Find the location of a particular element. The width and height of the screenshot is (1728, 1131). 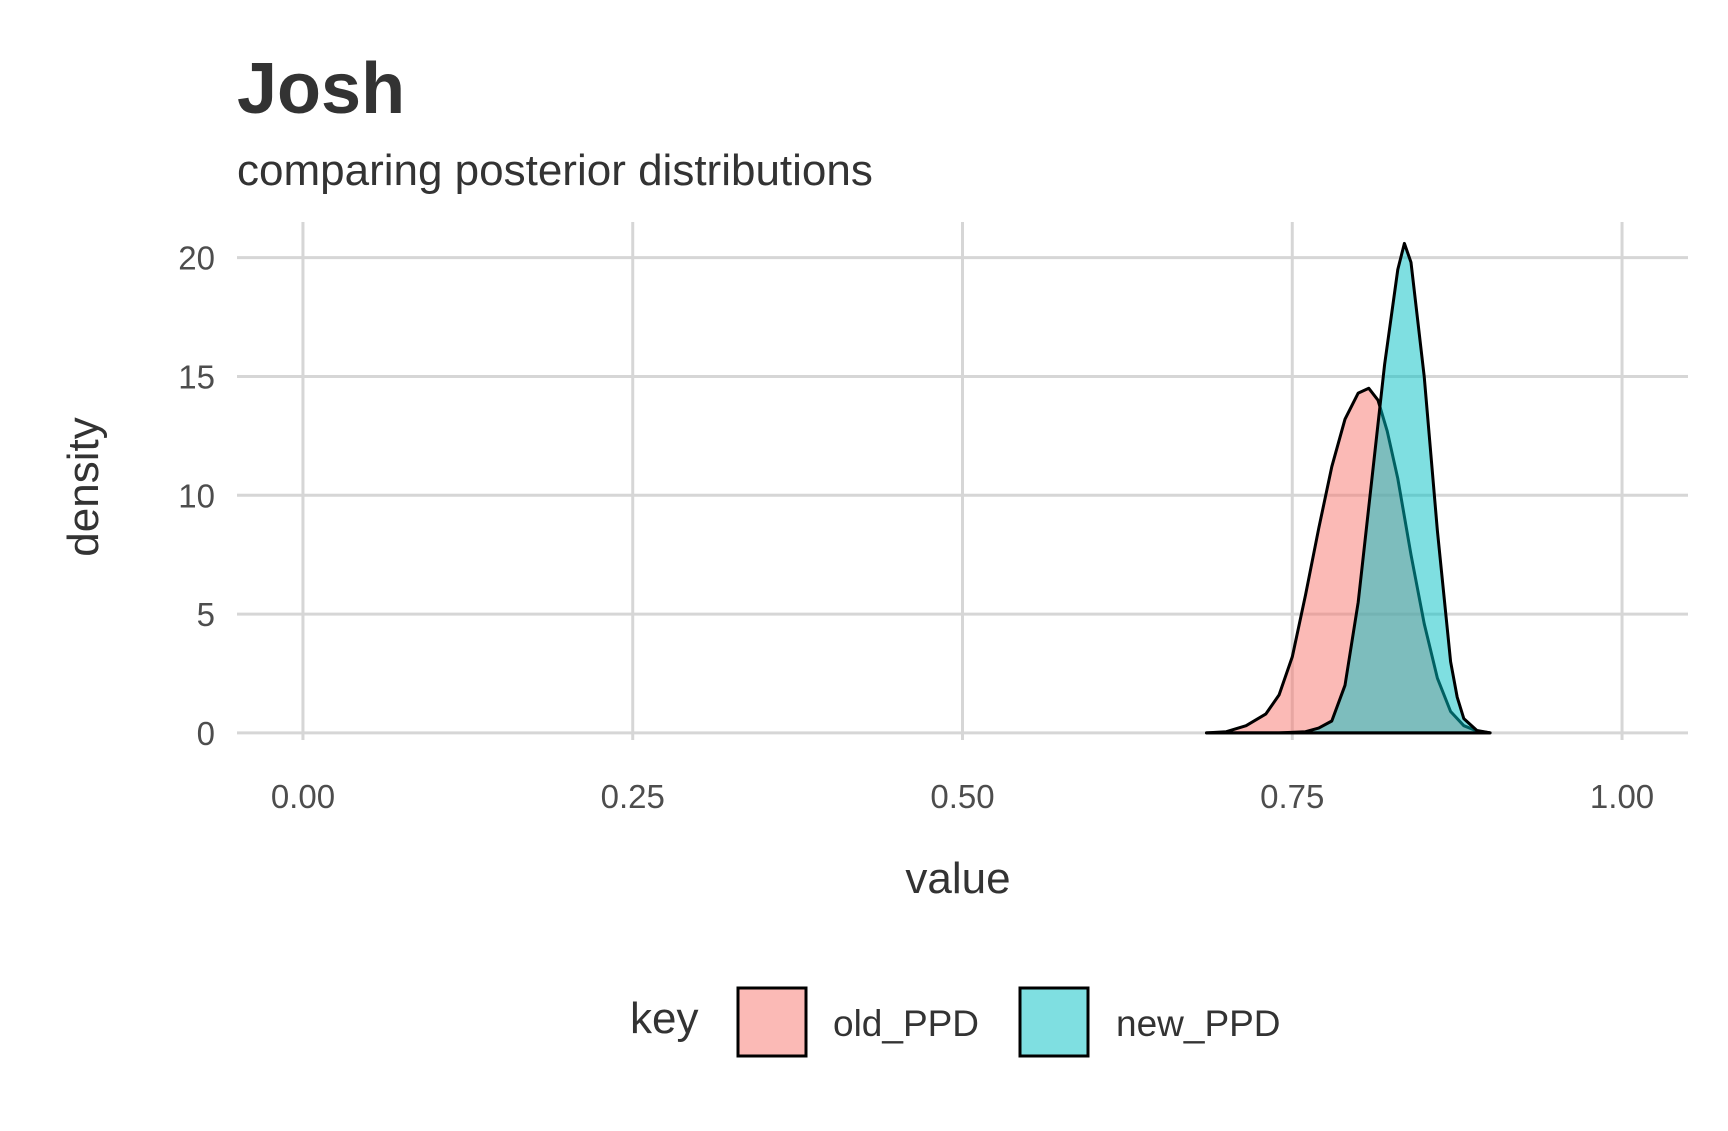

x-tick-label-4: 1.00 is located at coordinates (1622, 796).